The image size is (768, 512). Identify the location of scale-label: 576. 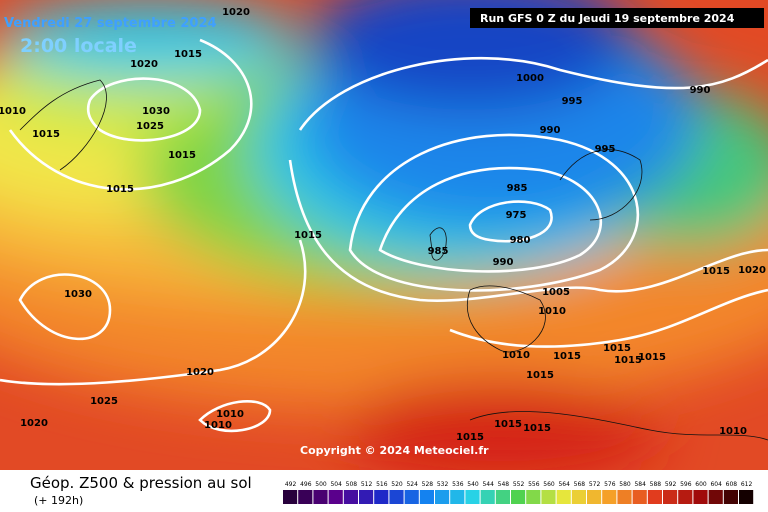
(610, 484).